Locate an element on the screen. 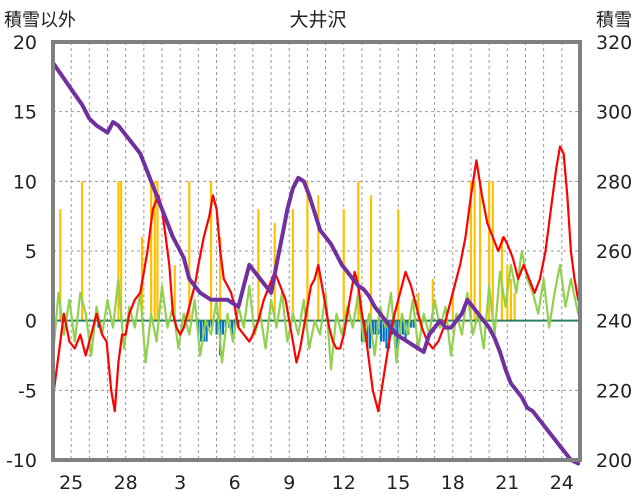 The height and width of the screenshot is (501, 636). left-axis-label: 積雪以外 is located at coordinates (40, 20).